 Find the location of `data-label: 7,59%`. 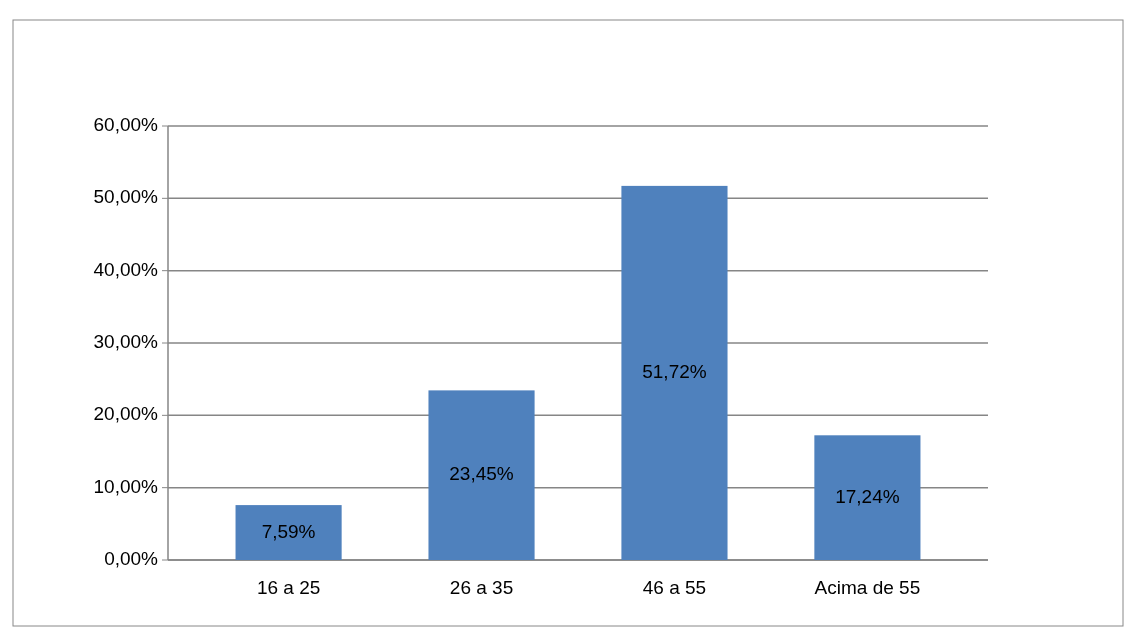

data-label: 7,59% is located at coordinates (288, 531).